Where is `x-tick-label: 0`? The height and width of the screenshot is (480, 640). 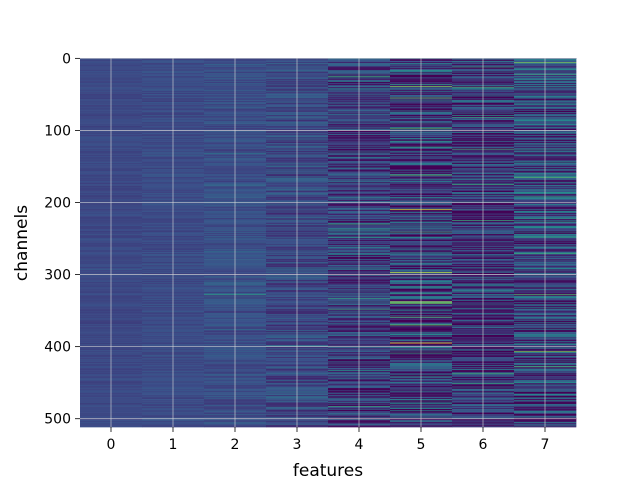 x-tick-label: 0 is located at coordinates (111, 445).